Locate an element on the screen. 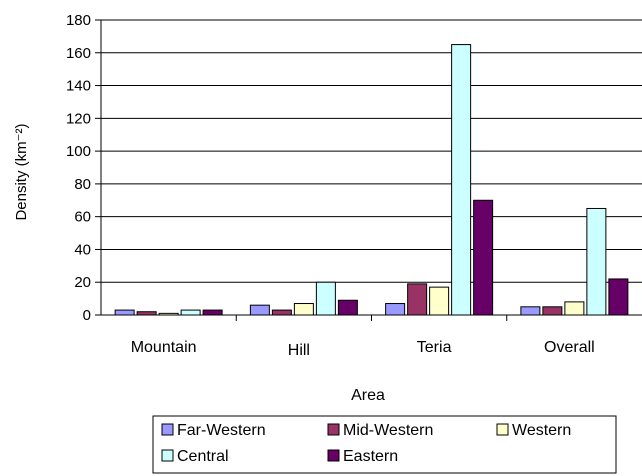  bar-western-hill is located at coordinates (303, 309).